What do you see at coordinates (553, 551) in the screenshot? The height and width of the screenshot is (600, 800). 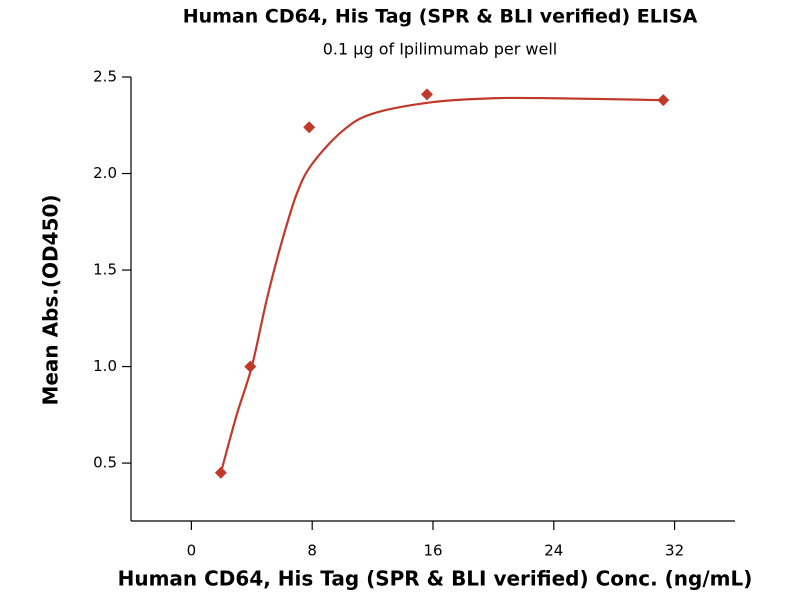 I see `x-tick-label: 24` at bounding box center [553, 551].